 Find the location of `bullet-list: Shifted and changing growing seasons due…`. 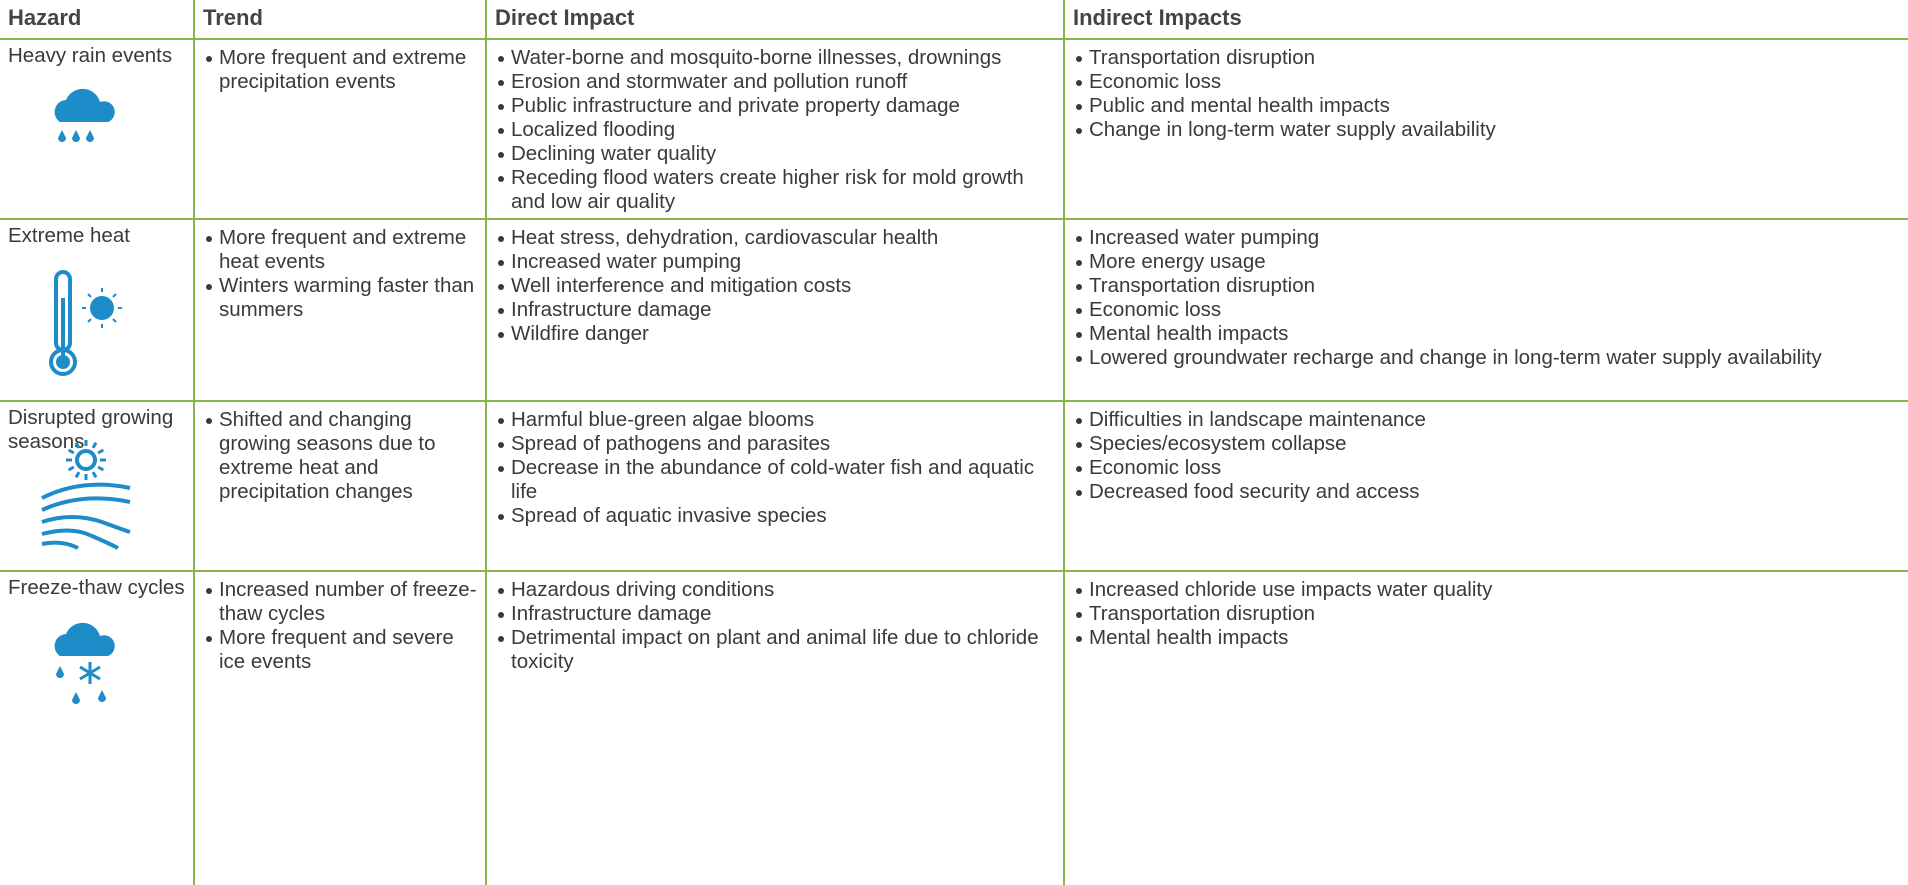

bullet-list: Shifted and changing growing seasons due… is located at coordinates (340, 456).